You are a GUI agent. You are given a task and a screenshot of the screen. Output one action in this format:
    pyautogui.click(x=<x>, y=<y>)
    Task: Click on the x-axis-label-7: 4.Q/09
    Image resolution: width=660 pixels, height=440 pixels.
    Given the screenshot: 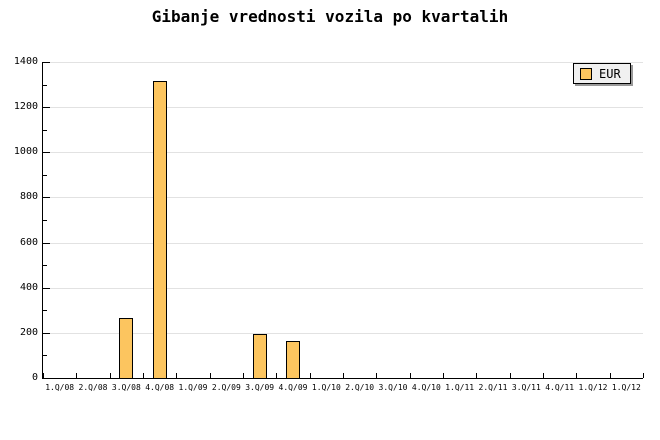 What is the action you would take?
    pyautogui.click(x=293, y=387)
    